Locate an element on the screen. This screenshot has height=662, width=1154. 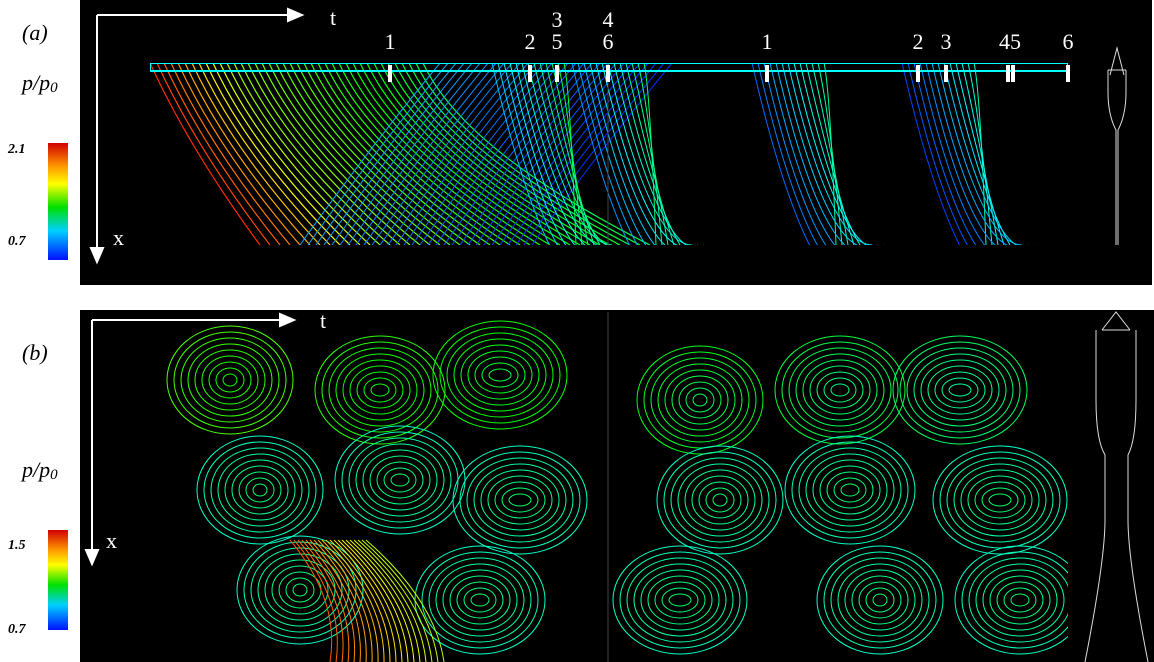
marker-label: 4 is located at coordinates (608, 19).